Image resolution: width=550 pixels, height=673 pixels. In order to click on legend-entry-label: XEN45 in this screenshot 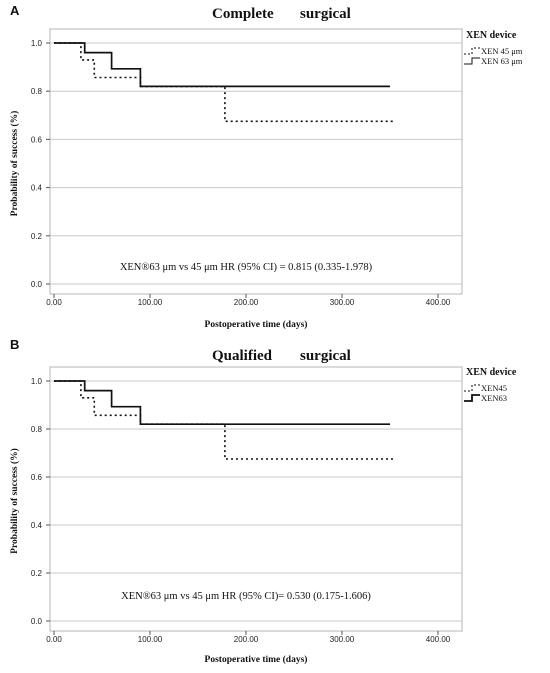, I will do `click(494, 388)`.